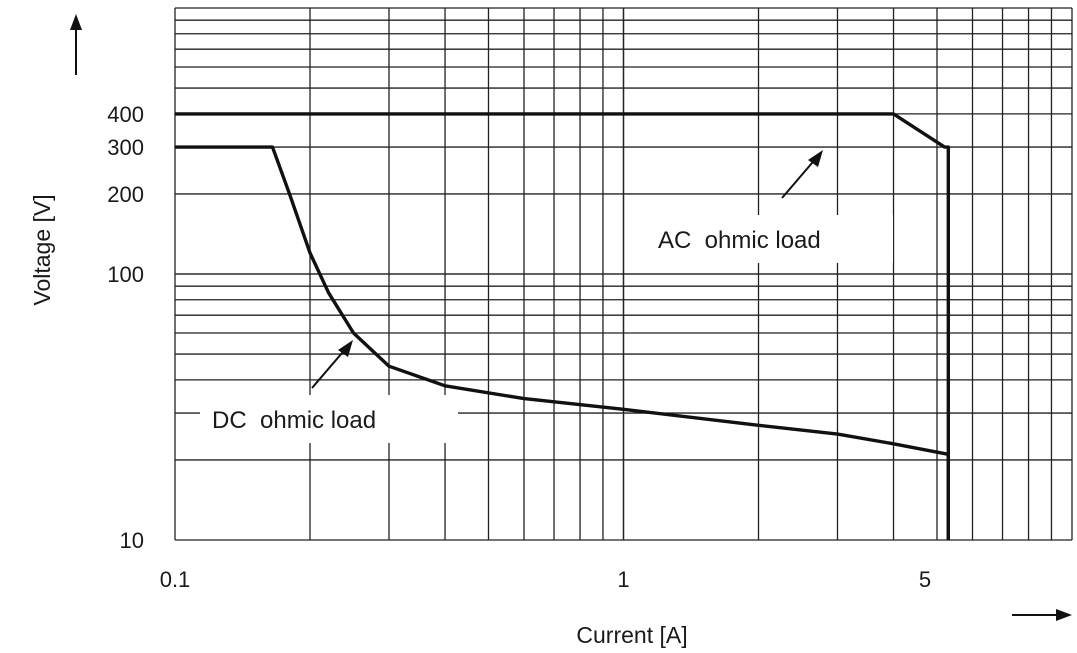 The image size is (1077, 653). Describe the element at coordinates (42, 249) in the screenshot. I see `y-axis-label: Voltage [V]` at that location.